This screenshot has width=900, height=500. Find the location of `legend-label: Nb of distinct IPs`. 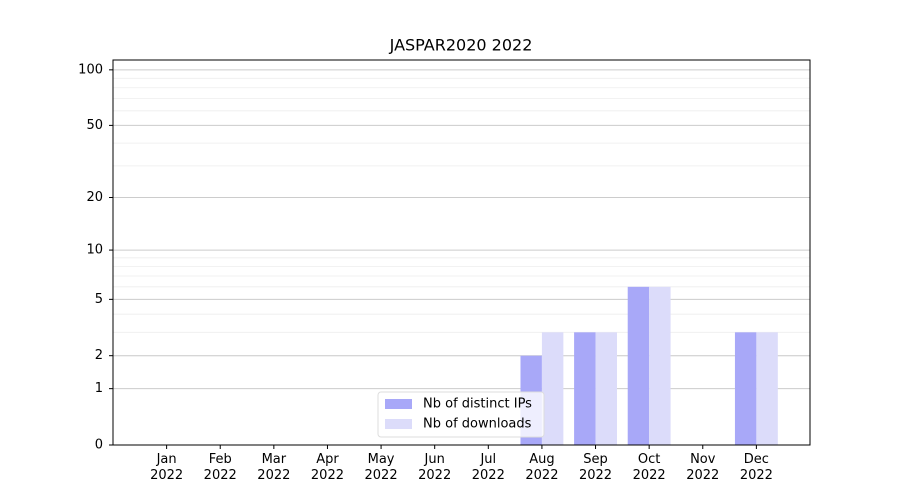

legend-label: Nb of distinct IPs is located at coordinates (477, 404).